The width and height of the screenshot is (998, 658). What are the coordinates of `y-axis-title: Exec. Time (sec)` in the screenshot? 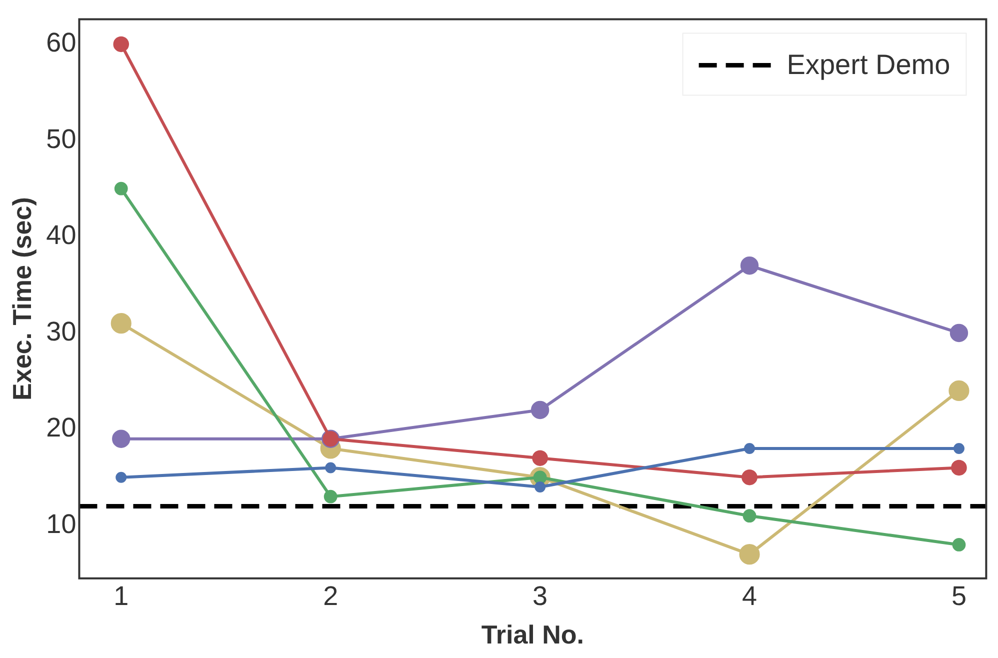 It's located at (21, 298).